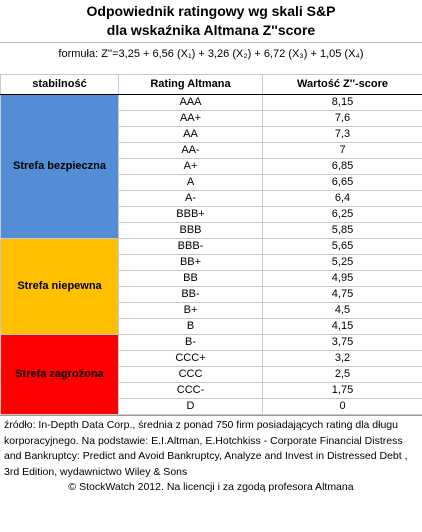  Describe the element at coordinates (190, 182) in the screenshot. I see `rating-cell: A` at that location.